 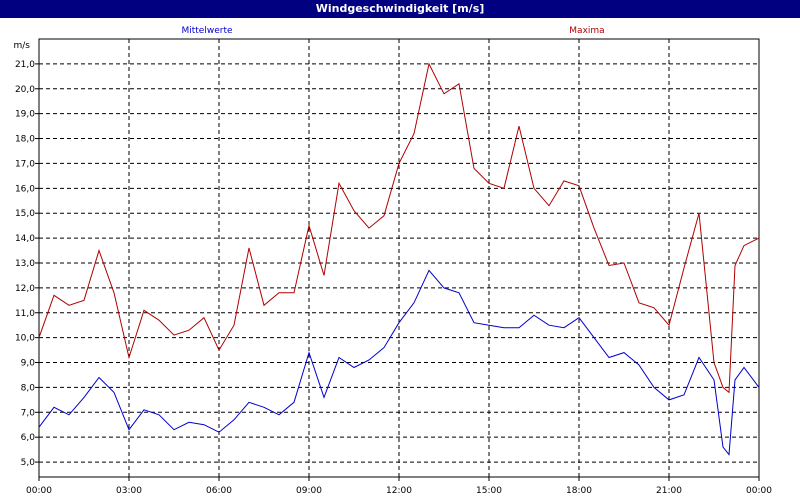 What do you see at coordinates (22, 46) in the screenshot?
I see `y-axis-label: m/s` at bounding box center [22, 46].